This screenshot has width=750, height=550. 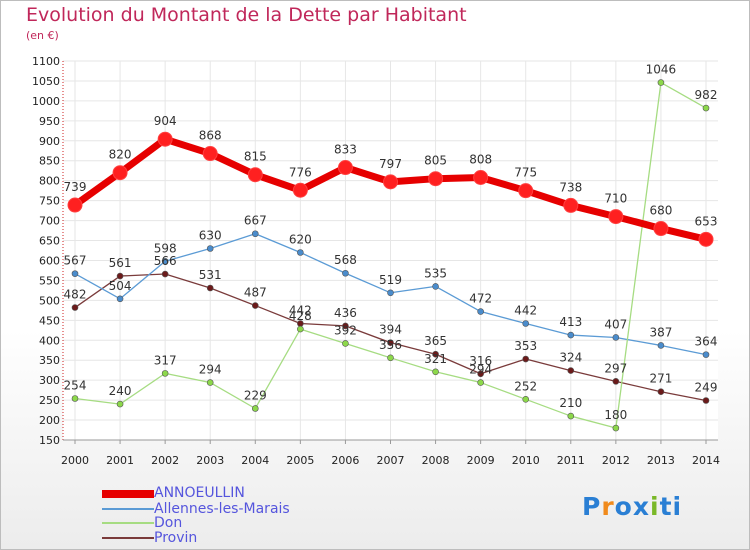 I want to click on y-tick-label: 900, so click(x=49, y=141).